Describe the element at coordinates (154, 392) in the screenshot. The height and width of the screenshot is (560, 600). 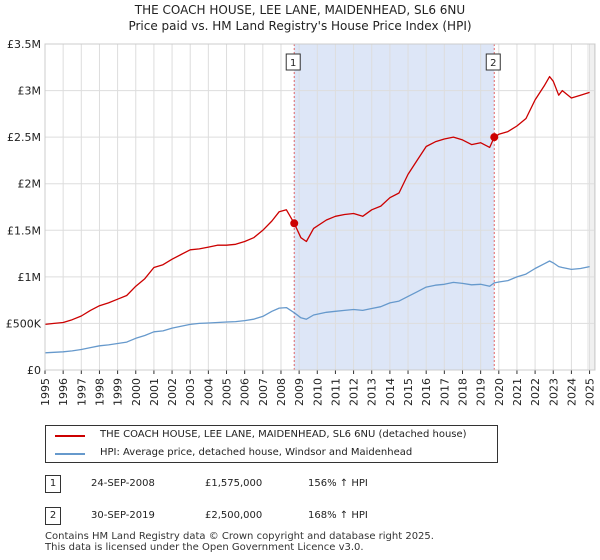
I see `x-tick-label: 2001` at that location.